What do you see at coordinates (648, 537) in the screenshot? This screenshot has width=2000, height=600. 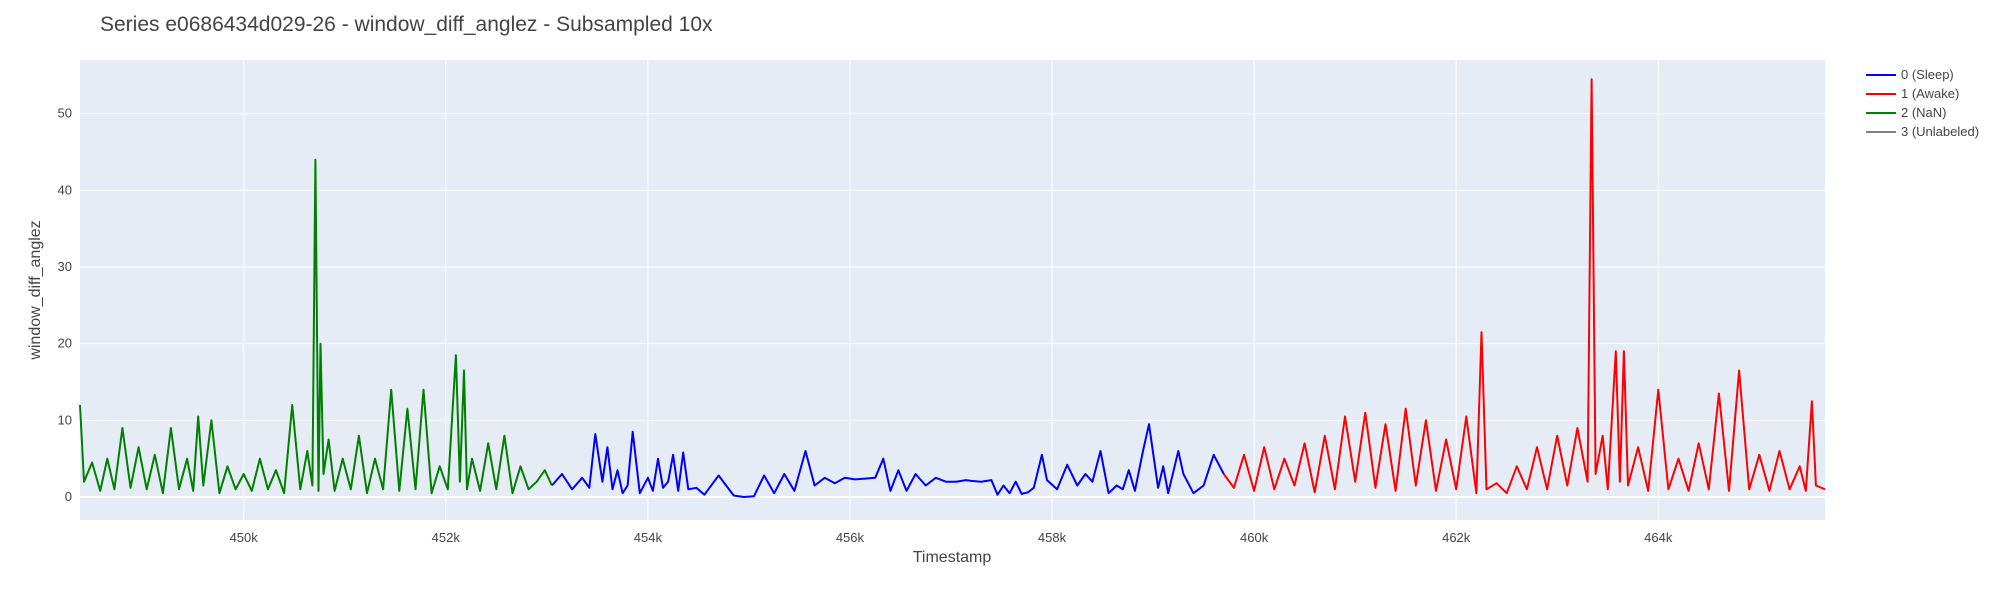 I see `x-tick-label: 454k` at bounding box center [648, 537].